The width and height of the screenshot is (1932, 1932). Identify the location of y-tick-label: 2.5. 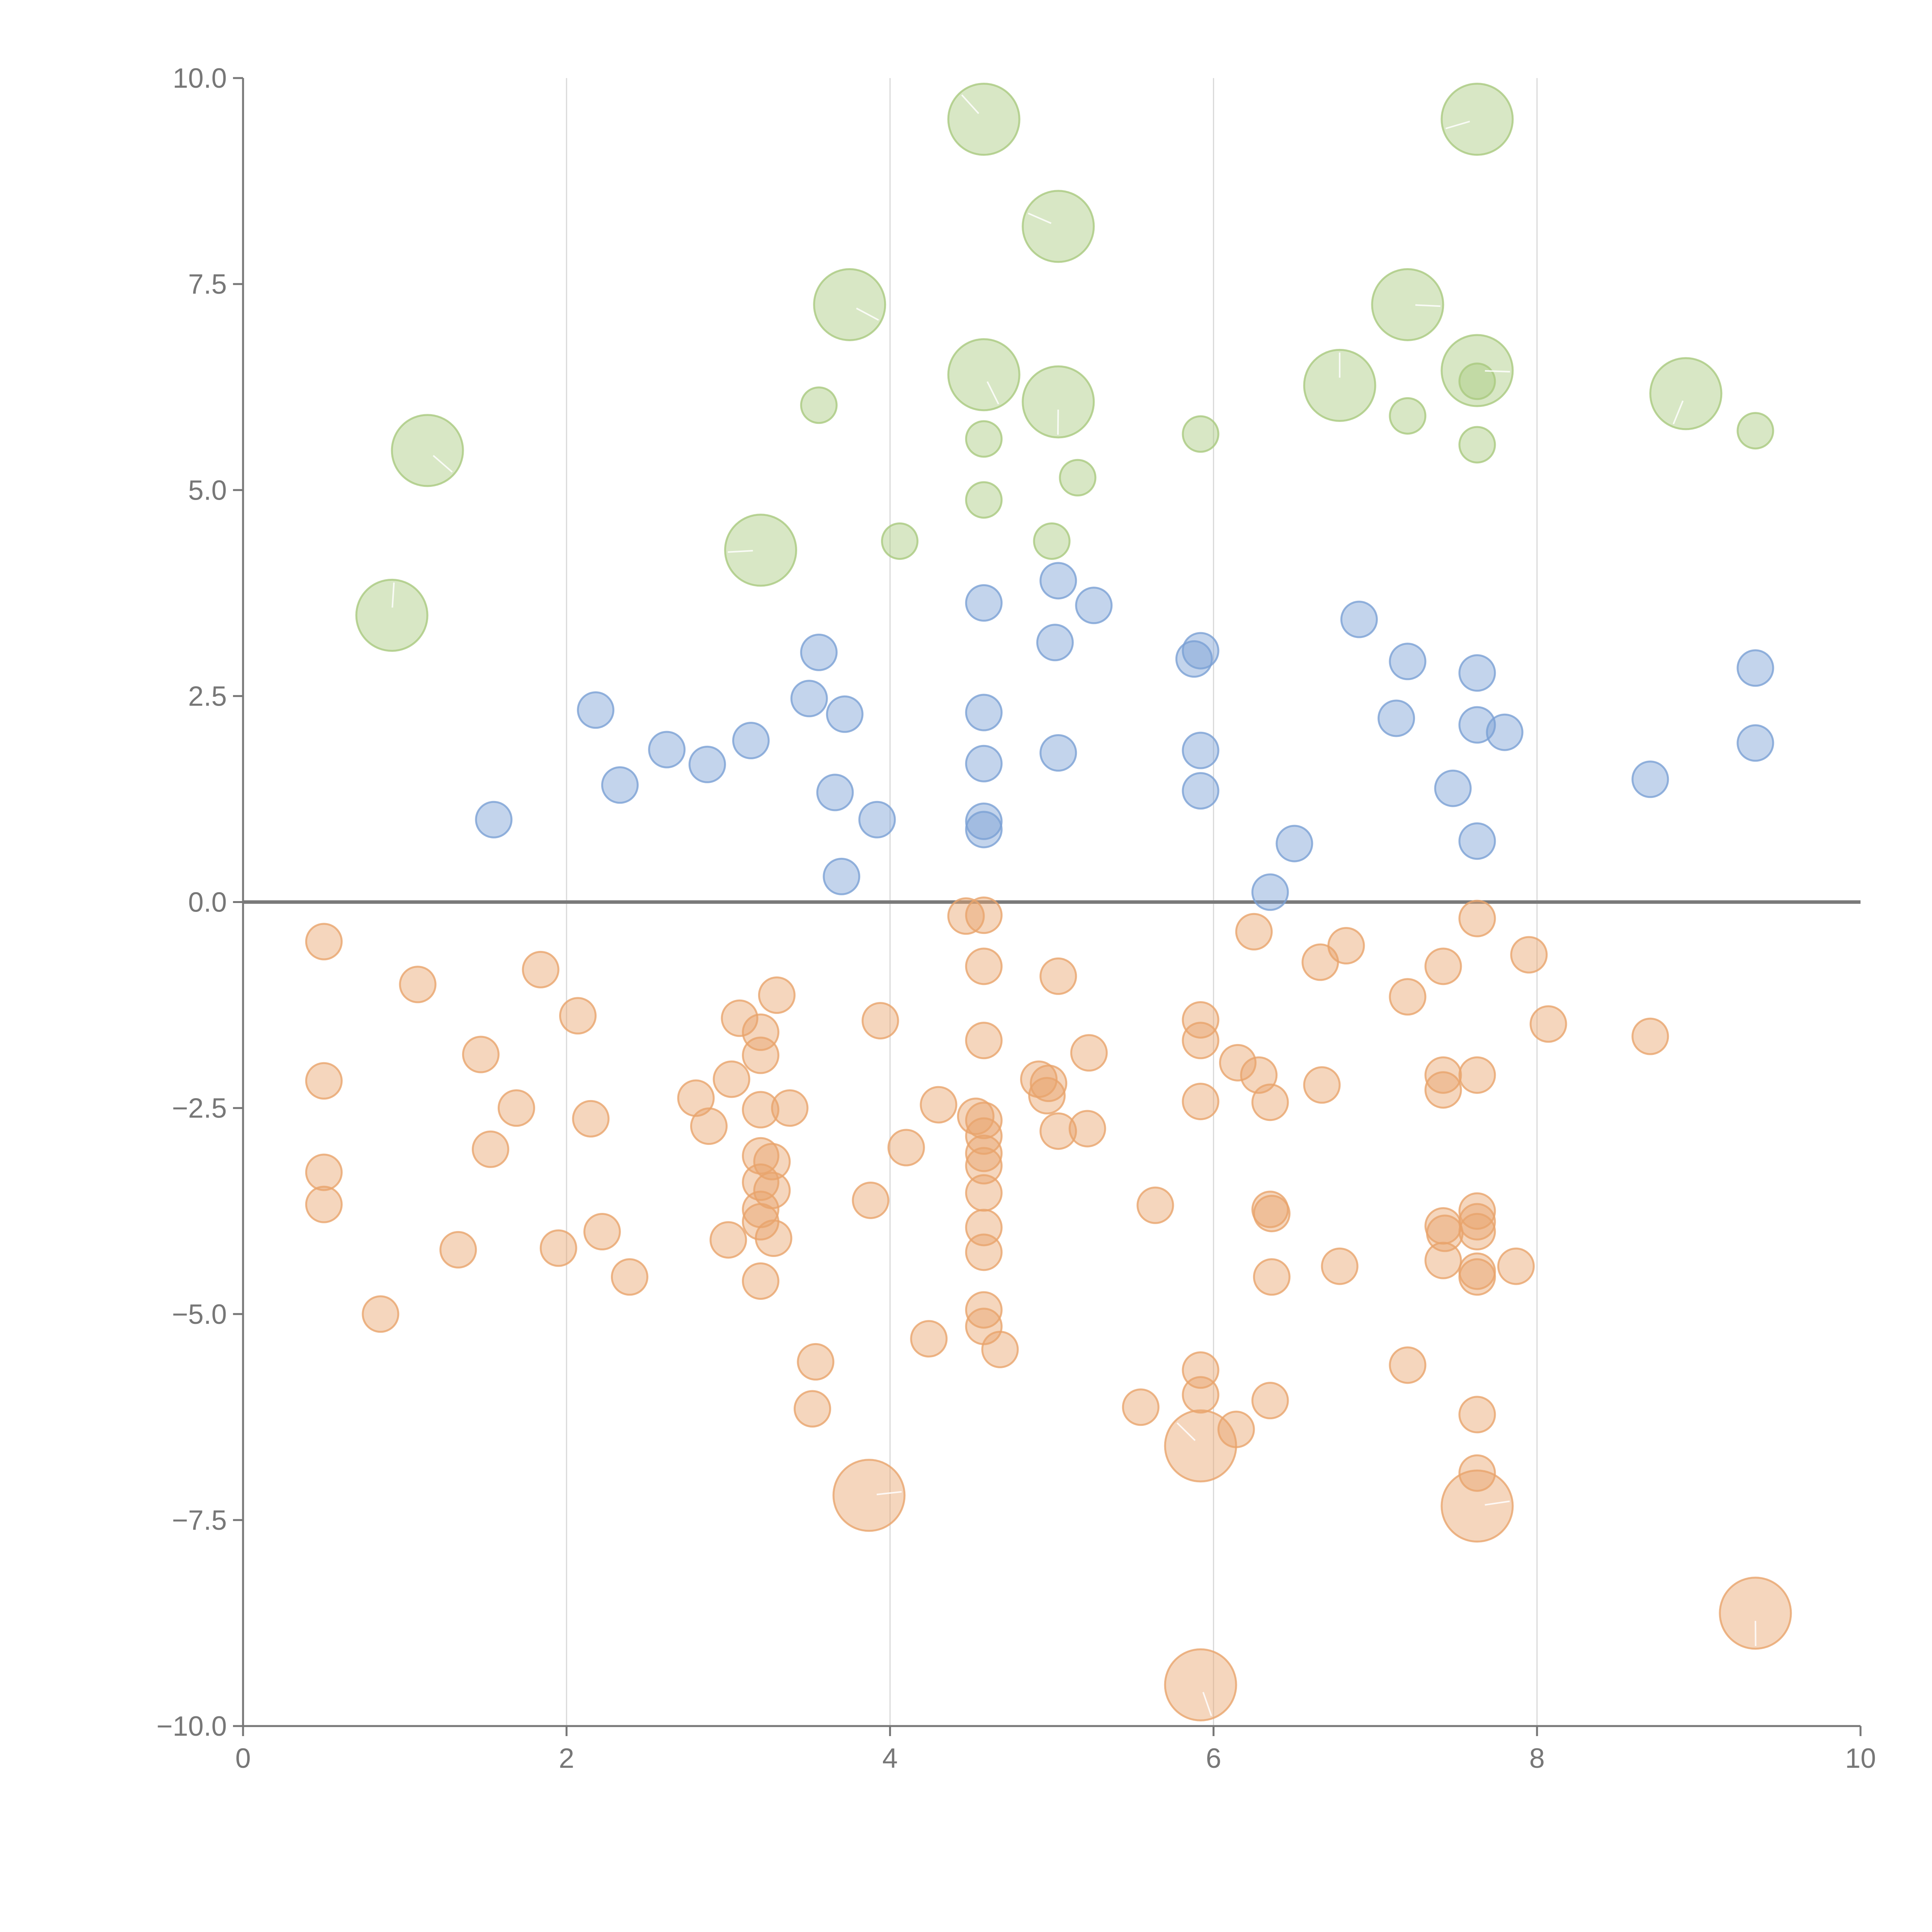
(207, 696).